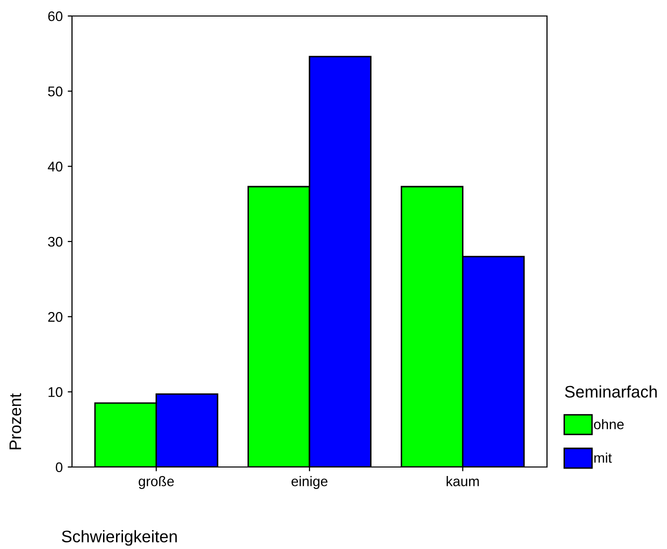 The height and width of the screenshot is (549, 667). What do you see at coordinates (55, 317) in the screenshot?
I see `y-tick-label: 20` at bounding box center [55, 317].